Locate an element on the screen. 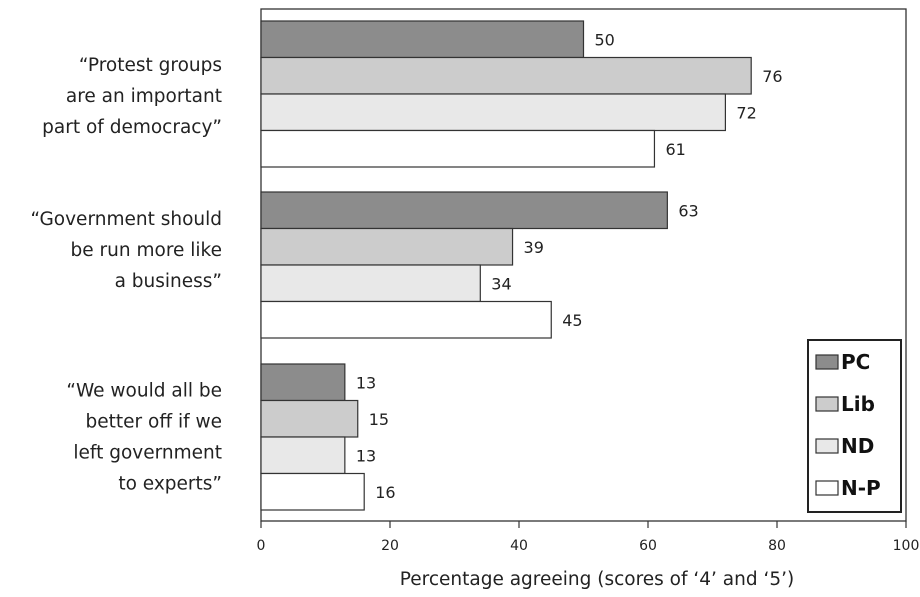 Image resolution: width=920 pixels, height=597 pixels. legend-label: N-P is located at coordinates (861, 488).